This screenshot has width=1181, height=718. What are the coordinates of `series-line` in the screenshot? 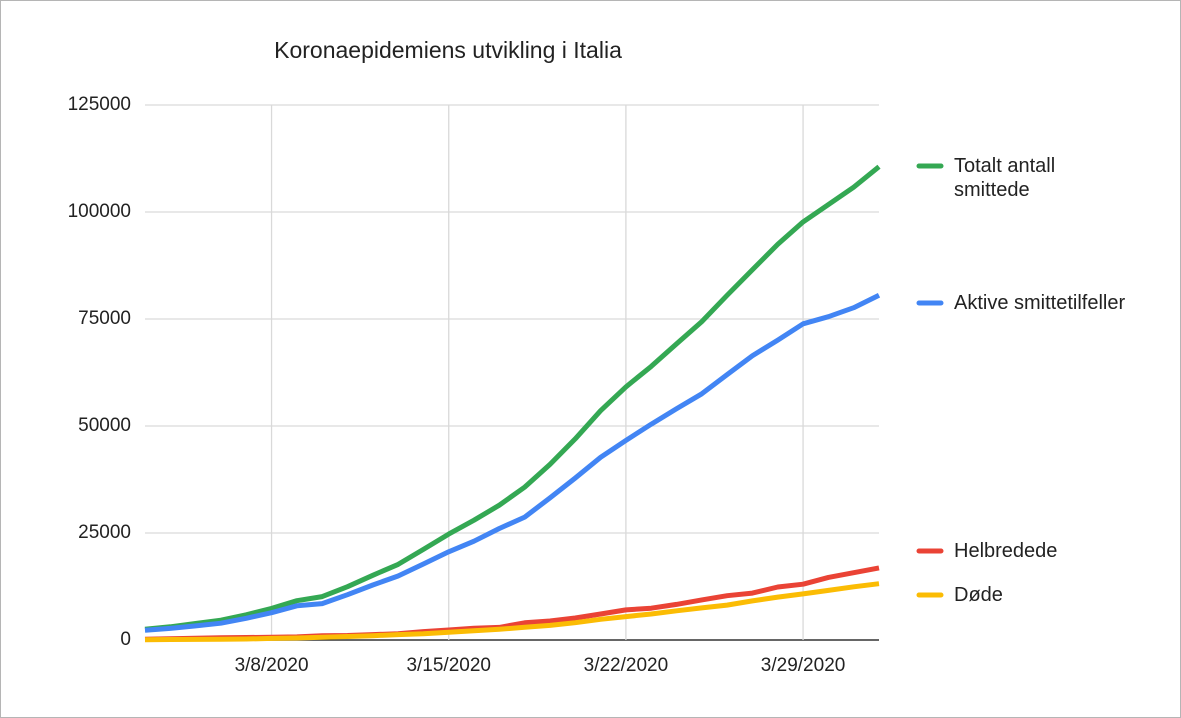 It's located at (512, 612).